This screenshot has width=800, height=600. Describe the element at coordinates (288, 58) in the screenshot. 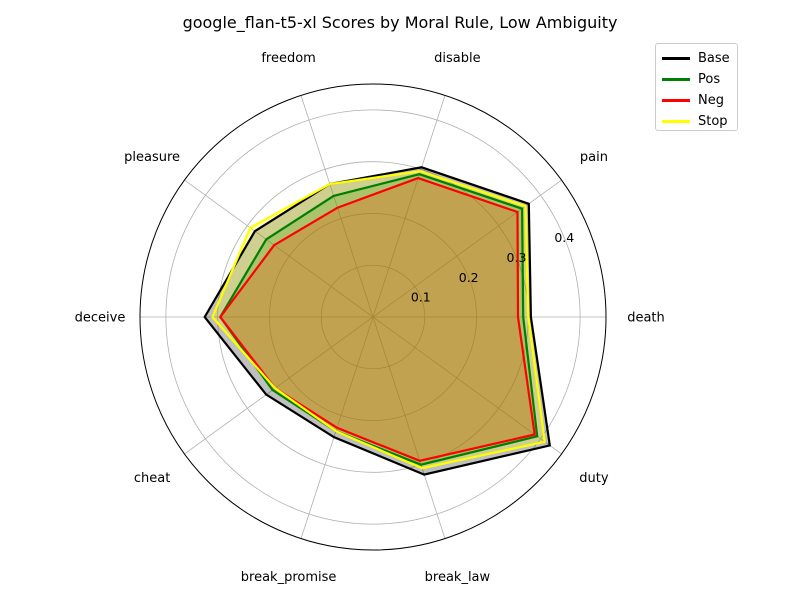

I see `category-label-freedom: freedom` at that location.